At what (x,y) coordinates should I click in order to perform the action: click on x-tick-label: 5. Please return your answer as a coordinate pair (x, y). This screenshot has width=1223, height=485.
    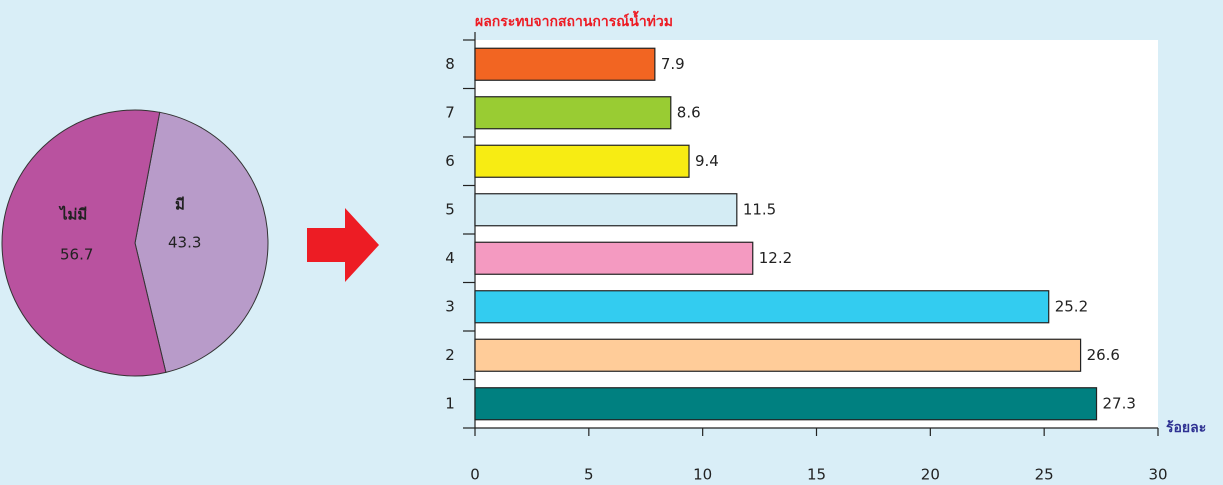
    Looking at the image, I should click on (589, 475).